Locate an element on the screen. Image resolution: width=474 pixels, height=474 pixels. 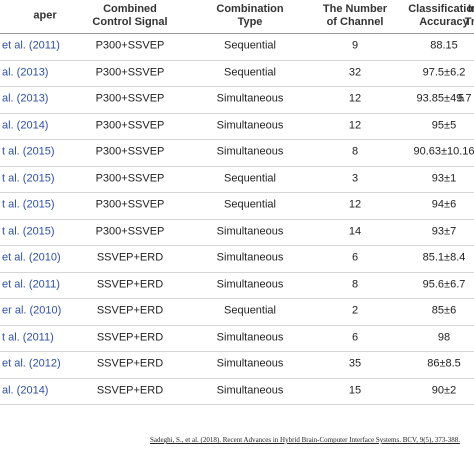
table-cell: 88.15 is located at coordinates (444, 45).